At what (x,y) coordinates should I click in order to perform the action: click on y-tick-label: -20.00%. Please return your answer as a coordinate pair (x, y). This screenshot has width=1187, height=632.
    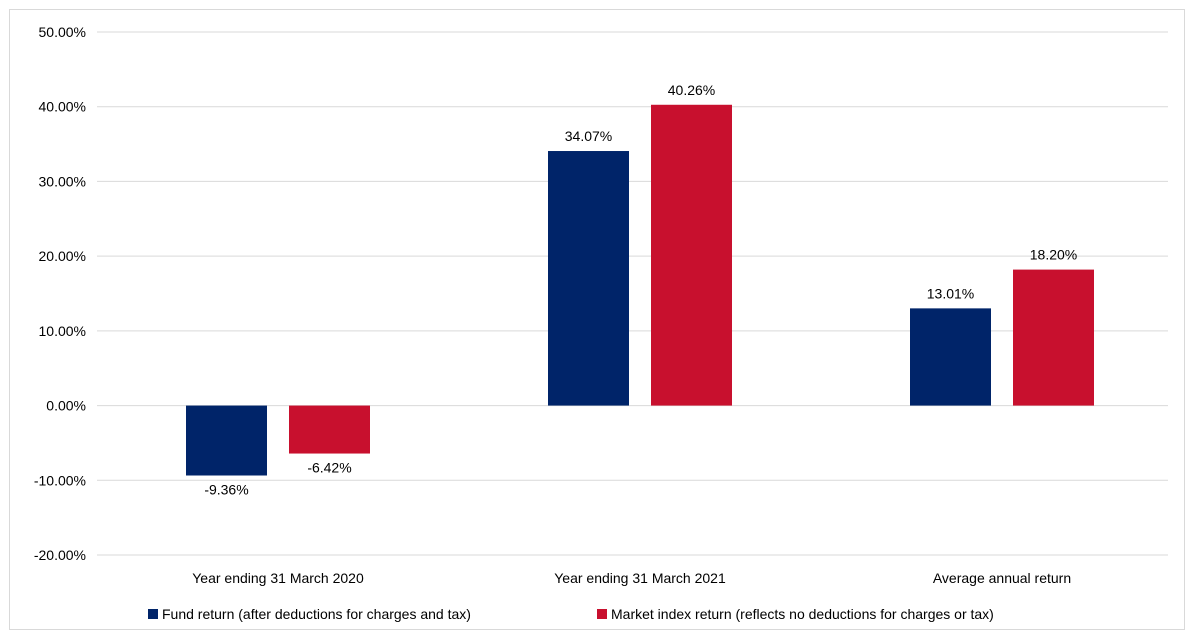
    Looking at the image, I should click on (60, 555).